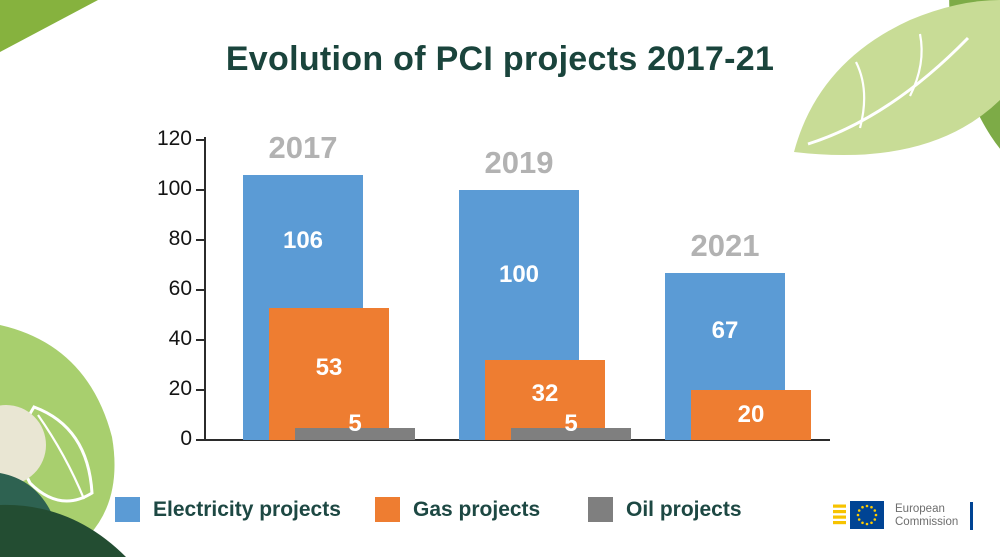 This screenshot has height=557, width=1000. What do you see at coordinates (684, 509) in the screenshot?
I see `legend-label: Oil projects` at bounding box center [684, 509].